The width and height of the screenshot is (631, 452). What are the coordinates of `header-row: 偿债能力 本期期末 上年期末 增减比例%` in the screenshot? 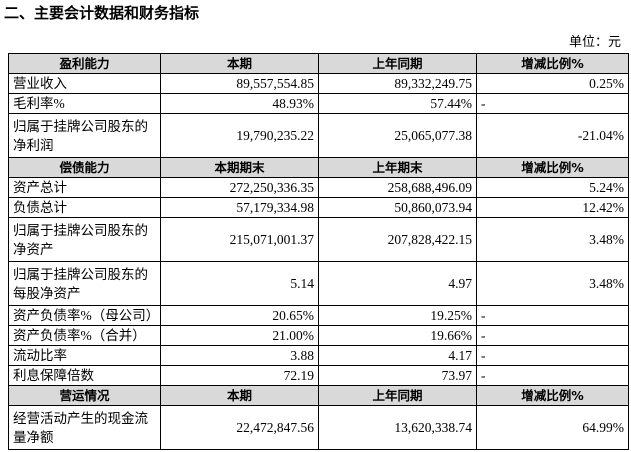 It's located at (318, 167).